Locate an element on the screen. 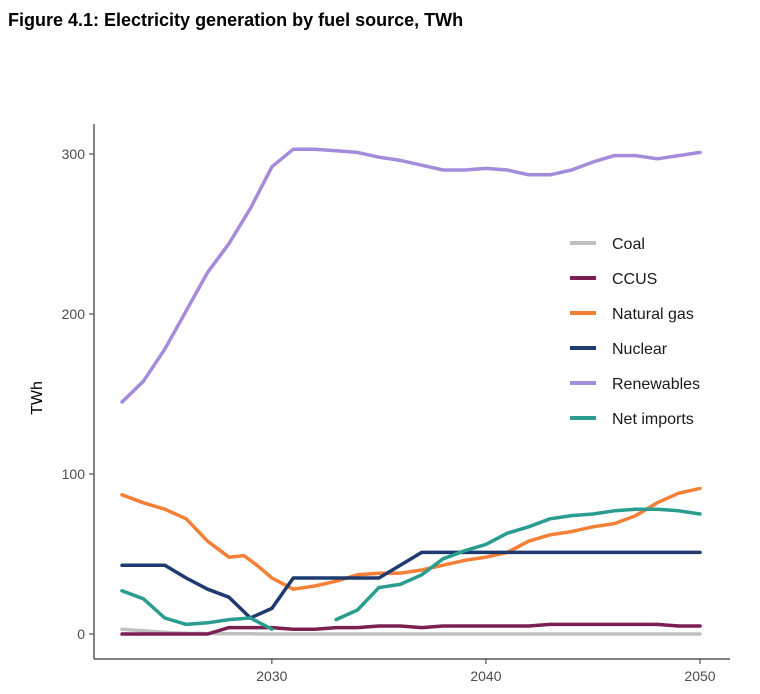  series-line-natural-gas is located at coordinates (411, 538).